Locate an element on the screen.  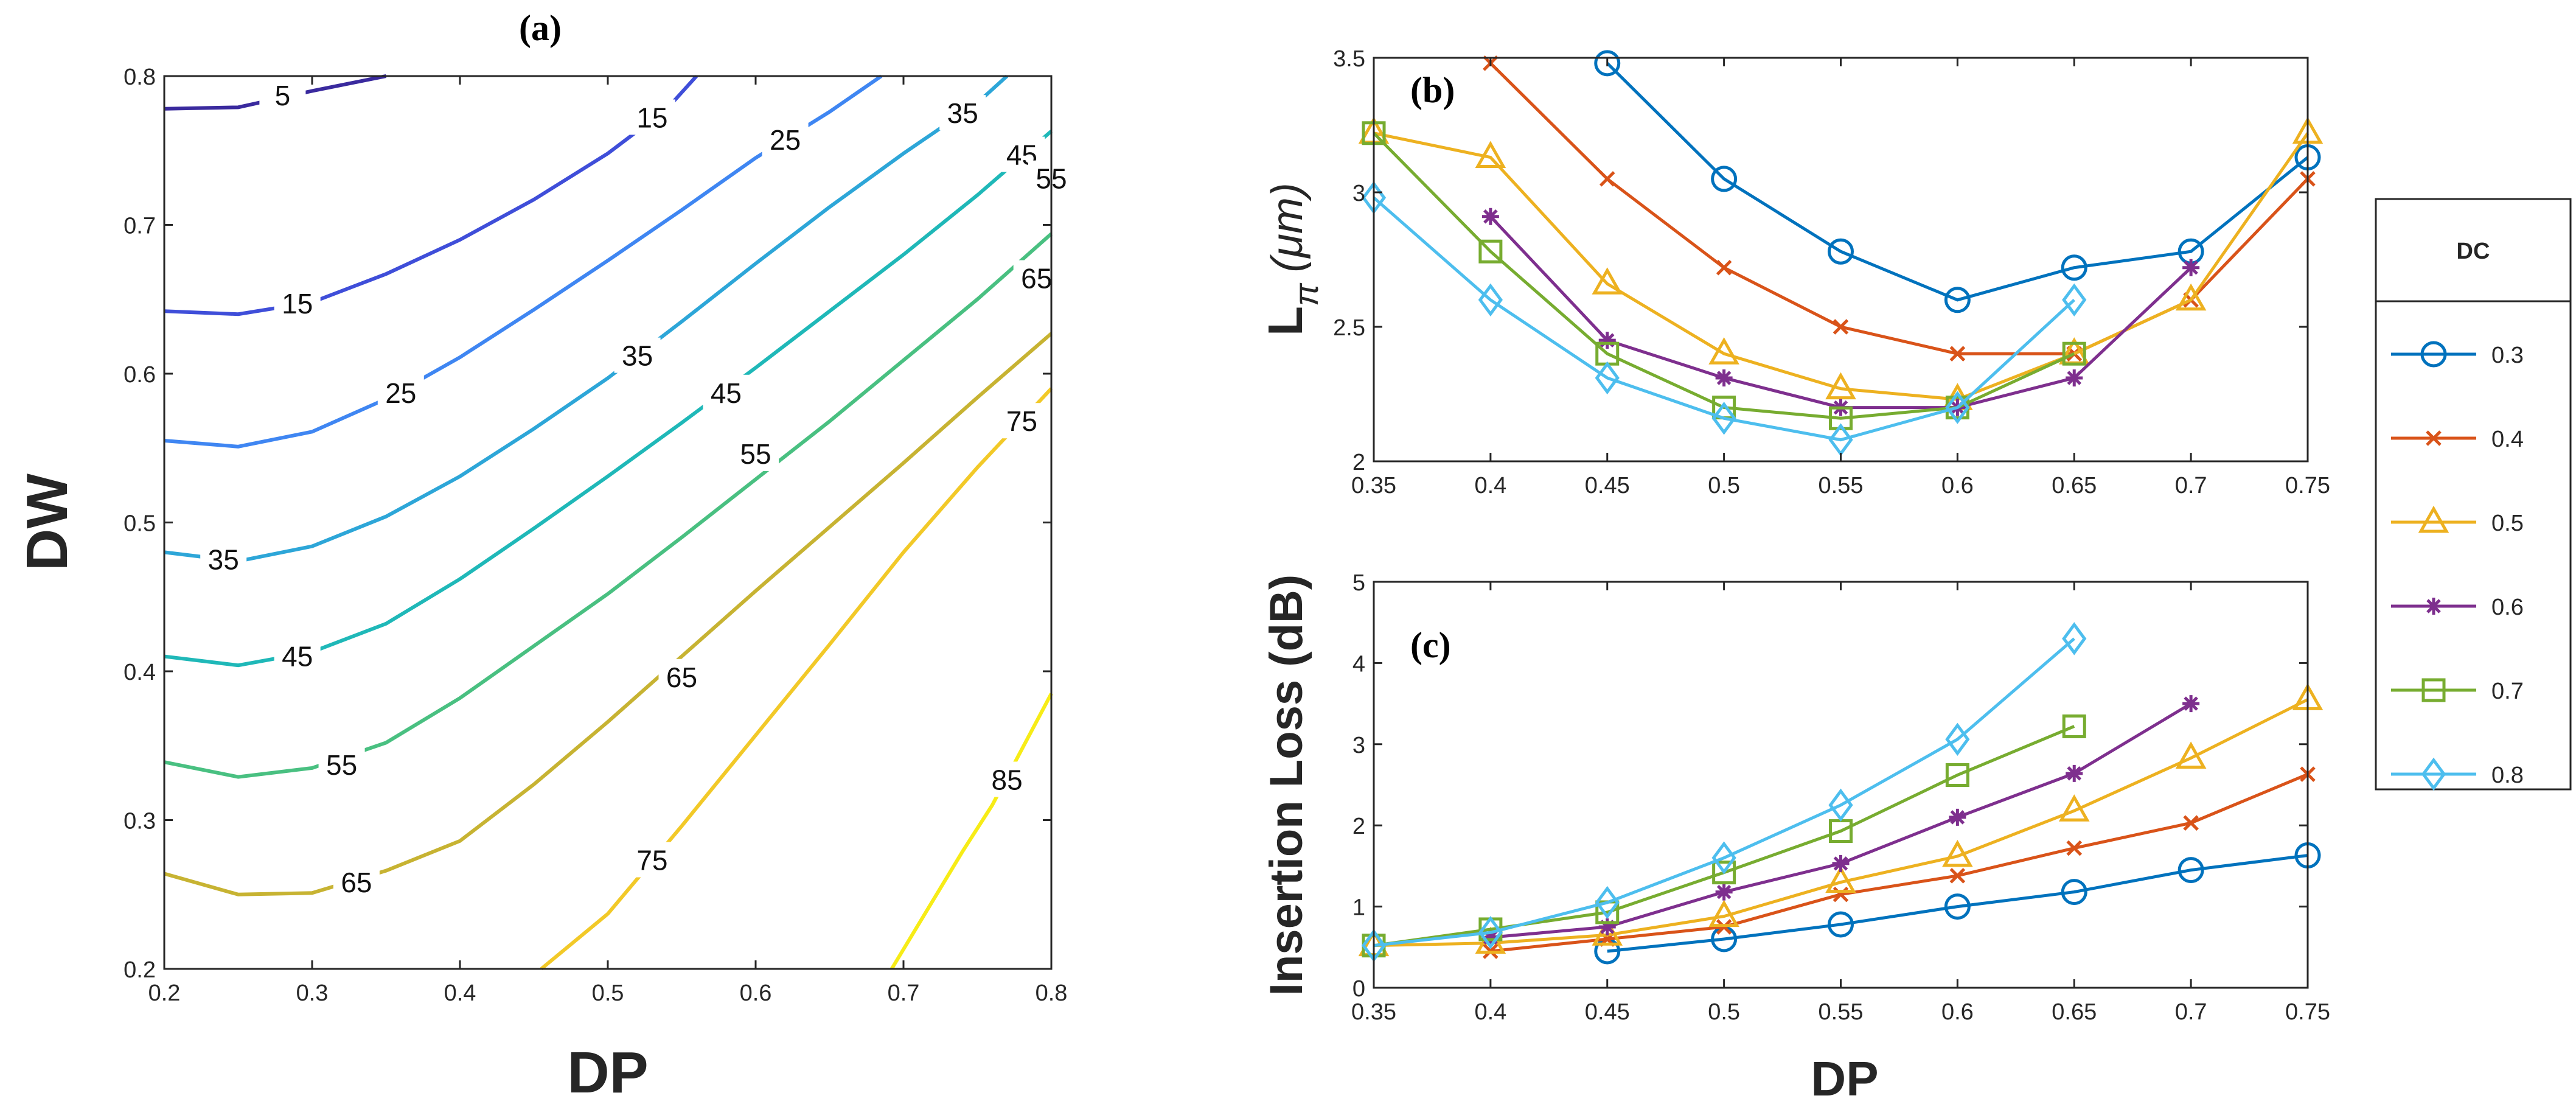
legend-marker-dc-0.6 is located at coordinates (2433, 606).